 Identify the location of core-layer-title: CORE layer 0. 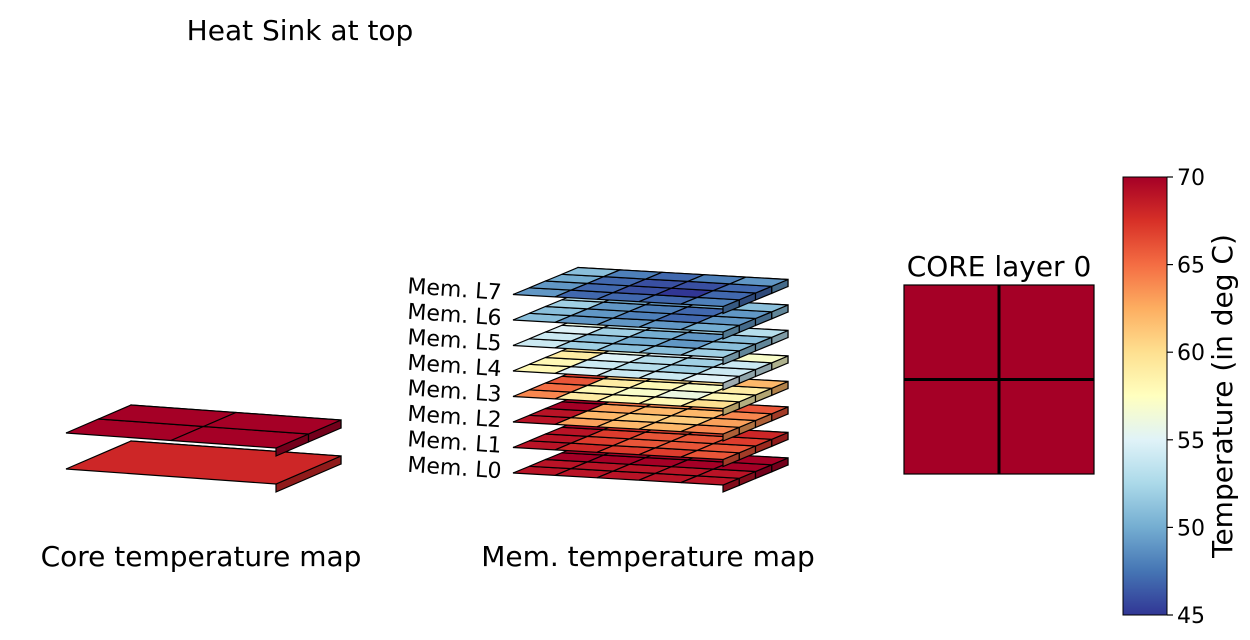
(999, 266).